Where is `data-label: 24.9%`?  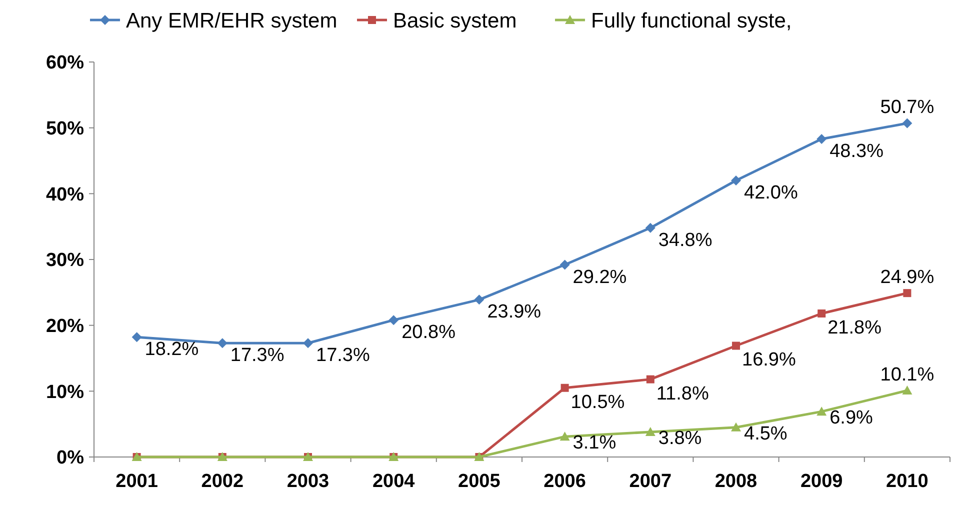
data-label: 24.9% is located at coordinates (907, 277).